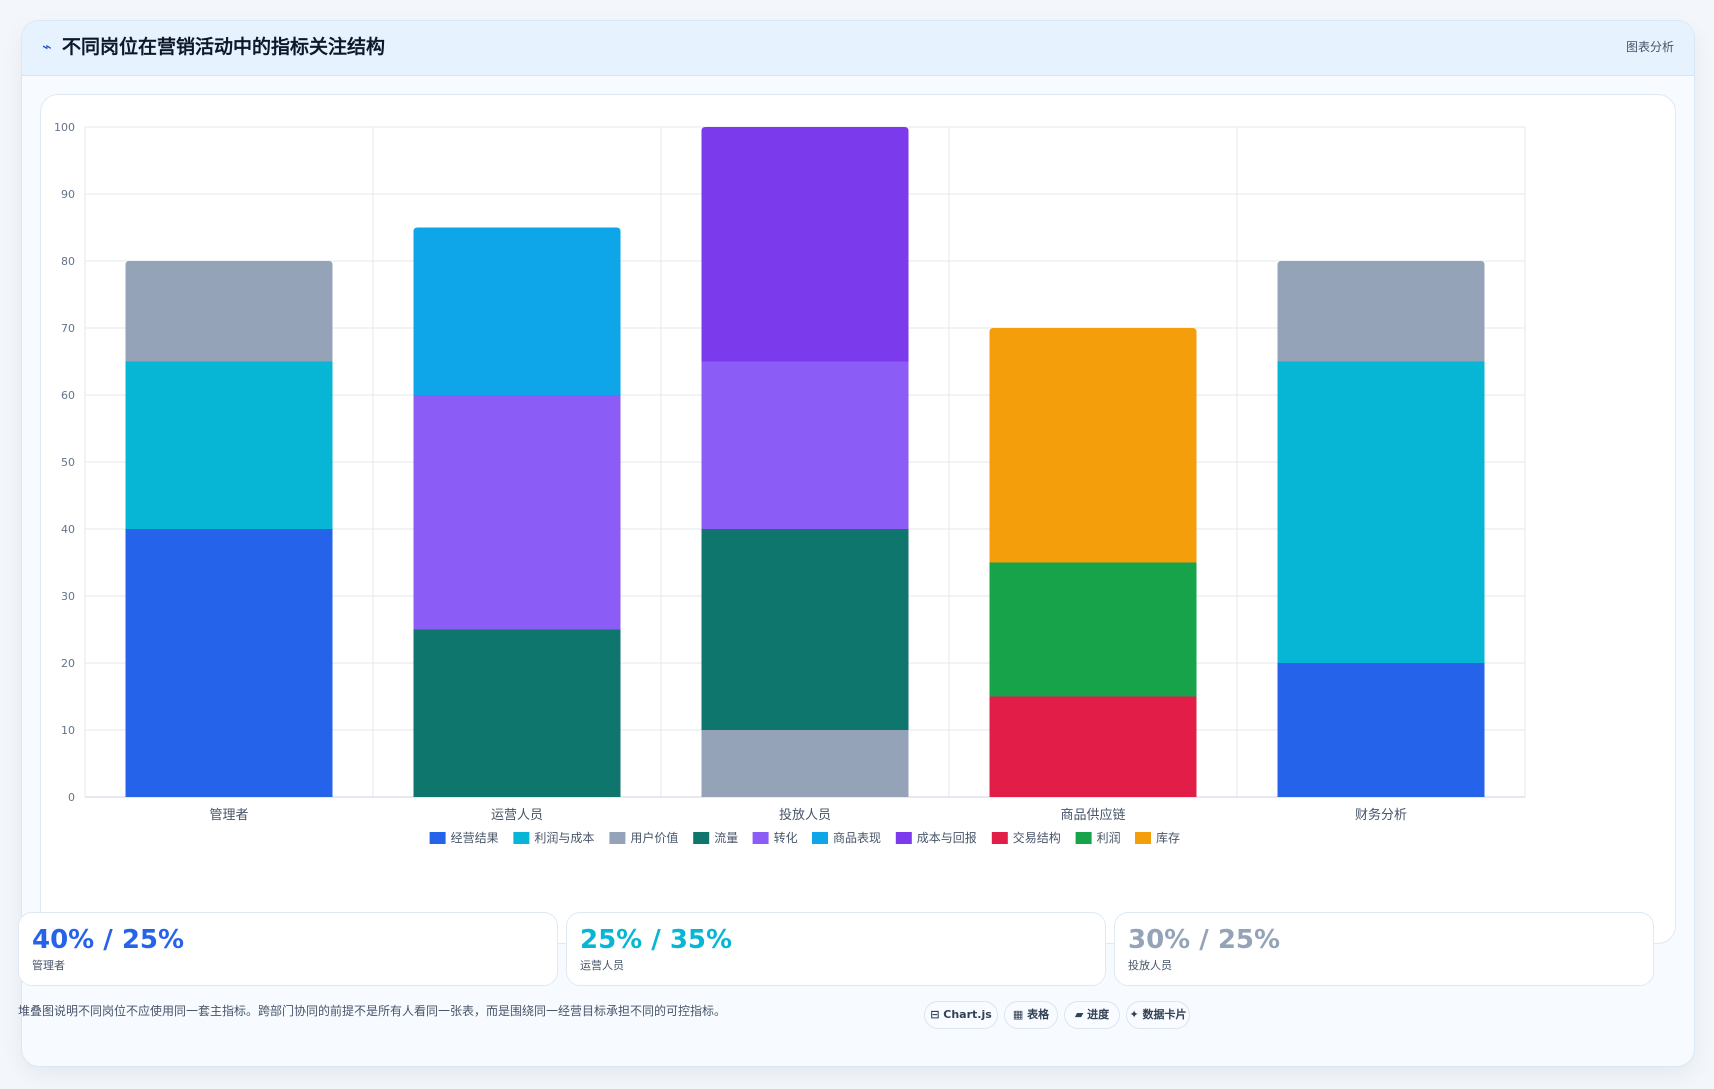 The width and height of the screenshot is (1714, 1089). I want to click on y-tick-label: 40, so click(68, 529).